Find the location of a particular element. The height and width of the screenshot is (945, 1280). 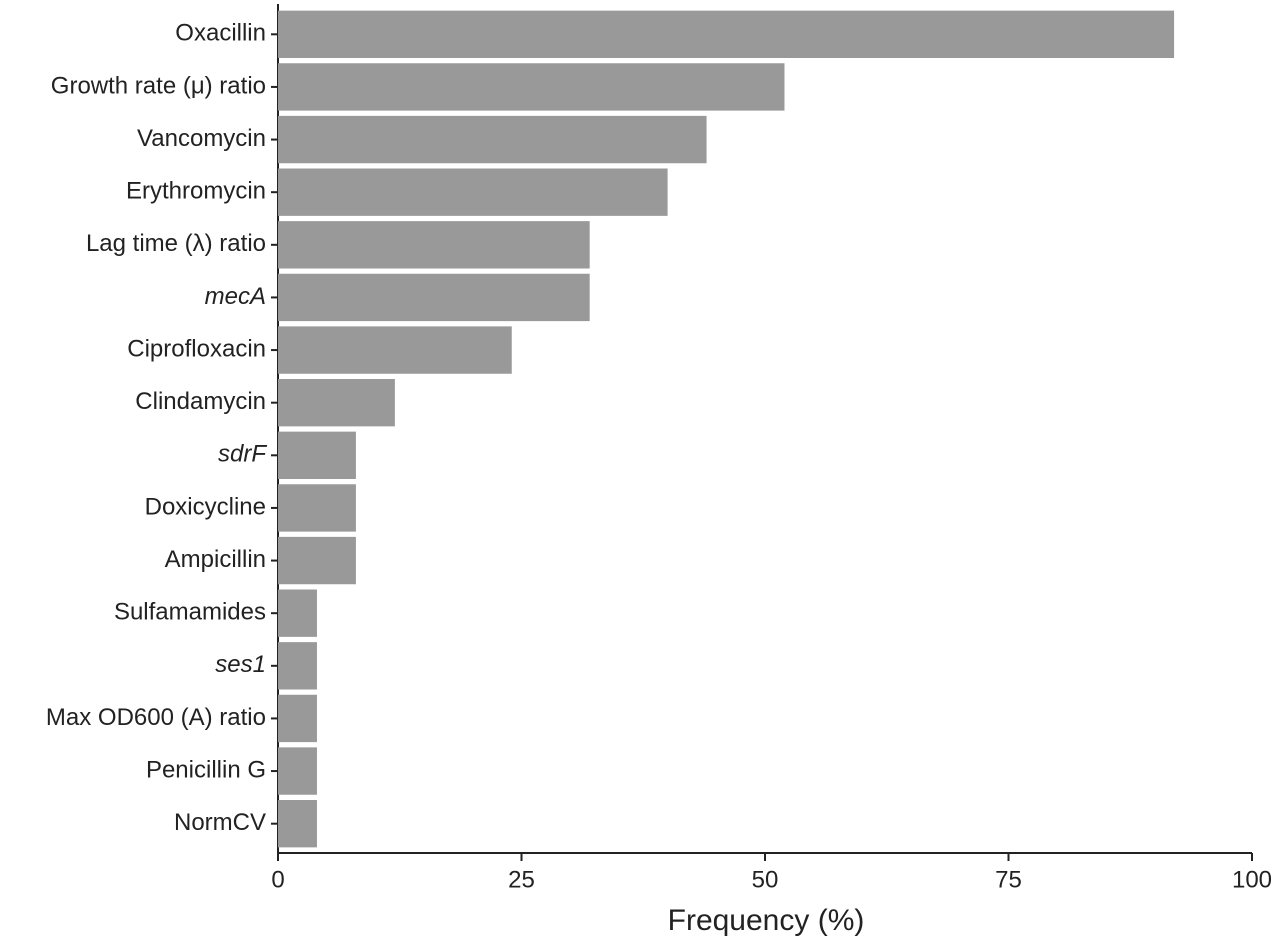

y-tick-label: Lag time (λ) ratio is located at coordinates (176, 243).